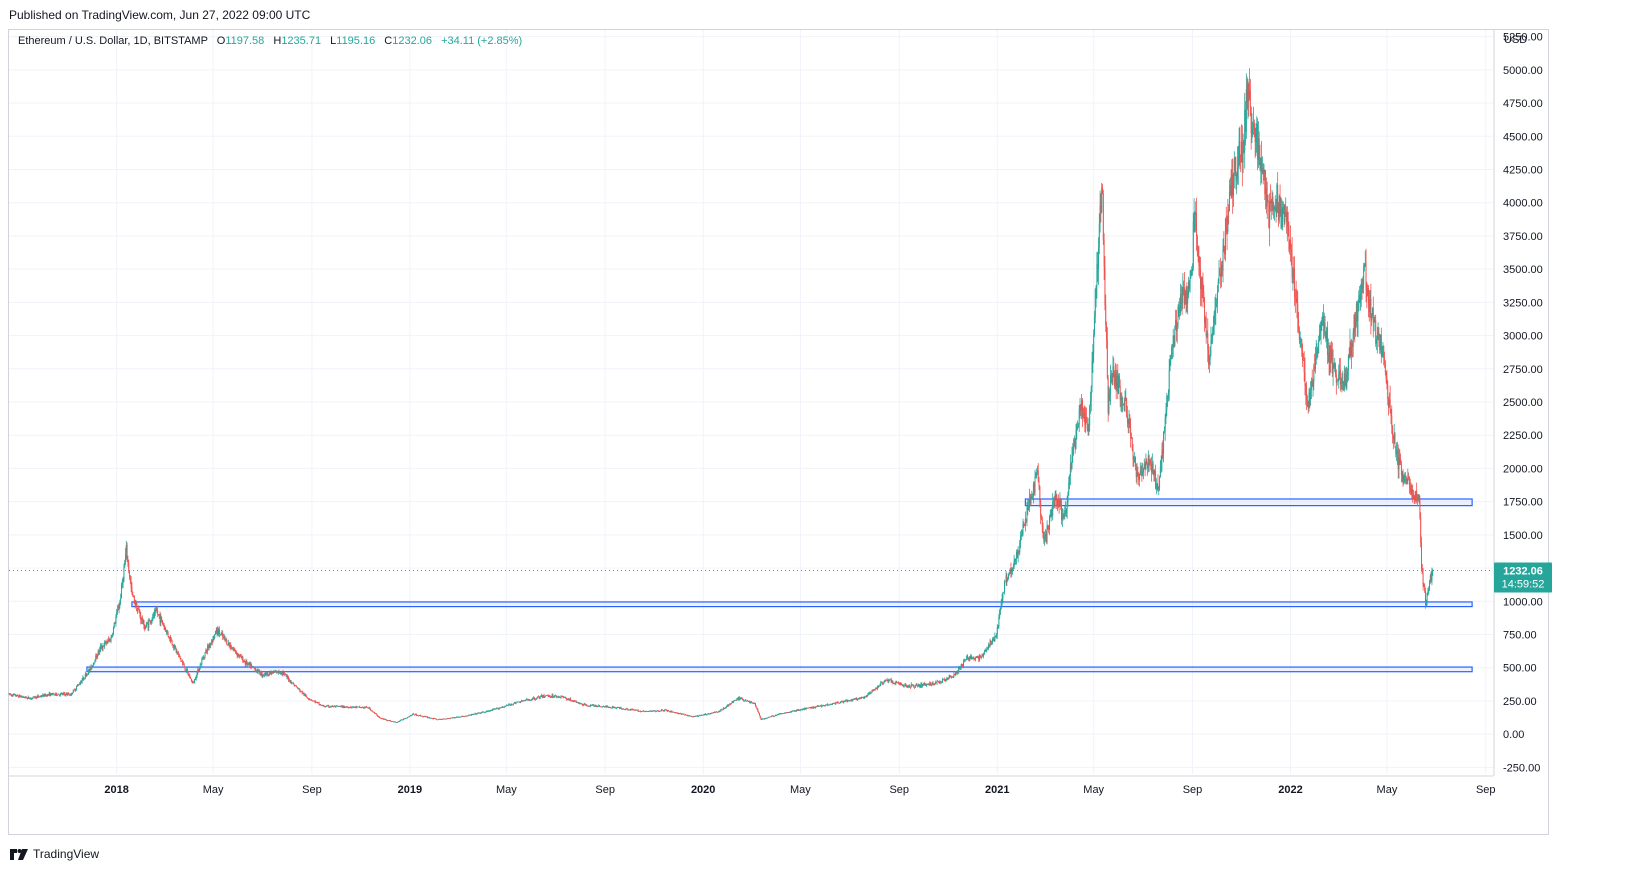 The width and height of the screenshot is (1633, 871). Describe the element at coordinates (113, 41) in the screenshot. I see `symbol-title: Ethereum / U.S. Dollar, 1D, BITSTAMP` at that location.